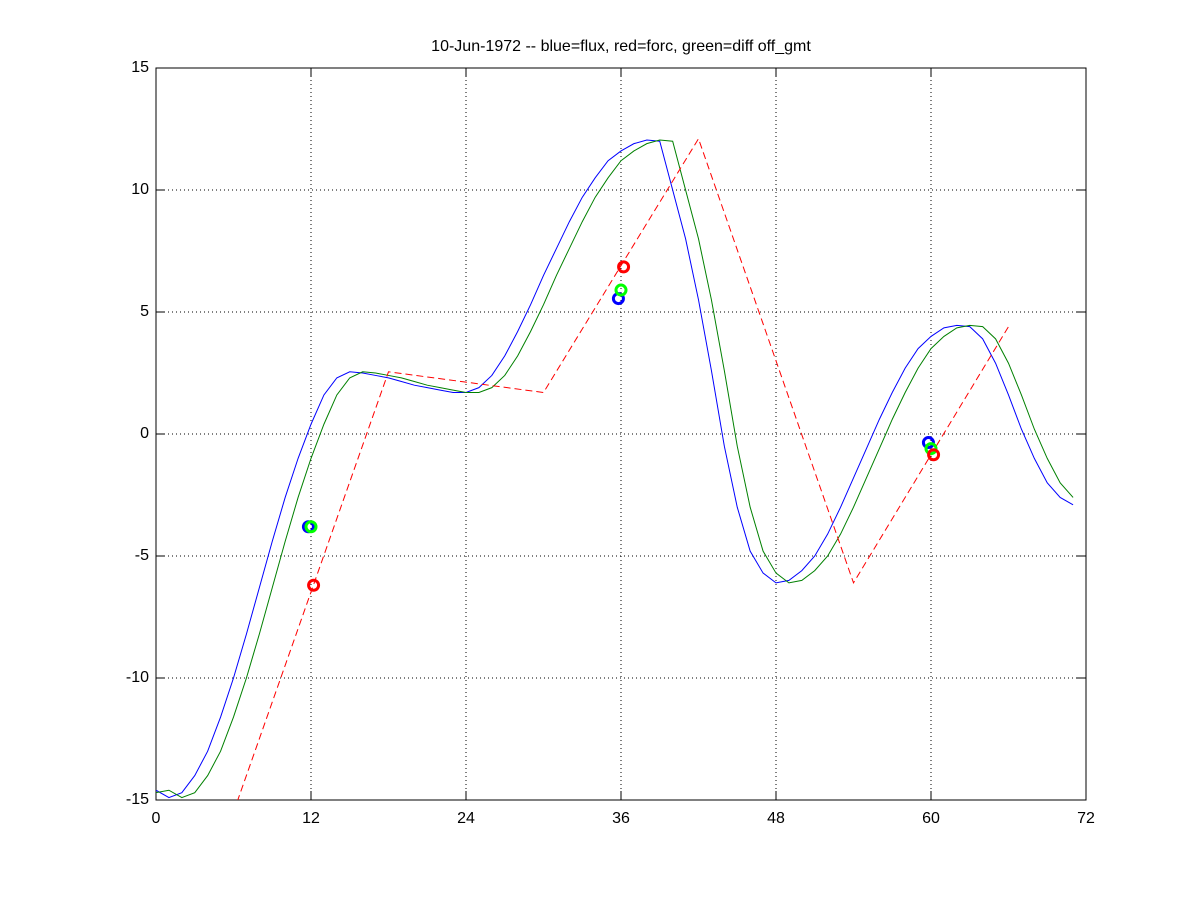 This screenshot has width=1200, height=905. What do you see at coordinates (1086, 818) in the screenshot?
I see `x-tick-label: 72` at bounding box center [1086, 818].